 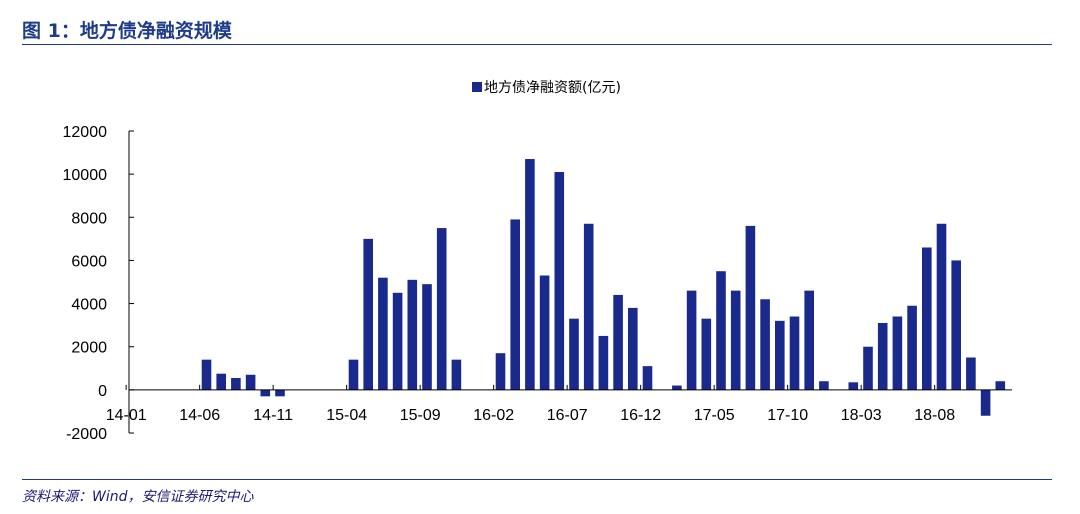 What do you see at coordinates (86, 434) in the screenshot?
I see `y-tick-label: -2000` at bounding box center [86, 434].